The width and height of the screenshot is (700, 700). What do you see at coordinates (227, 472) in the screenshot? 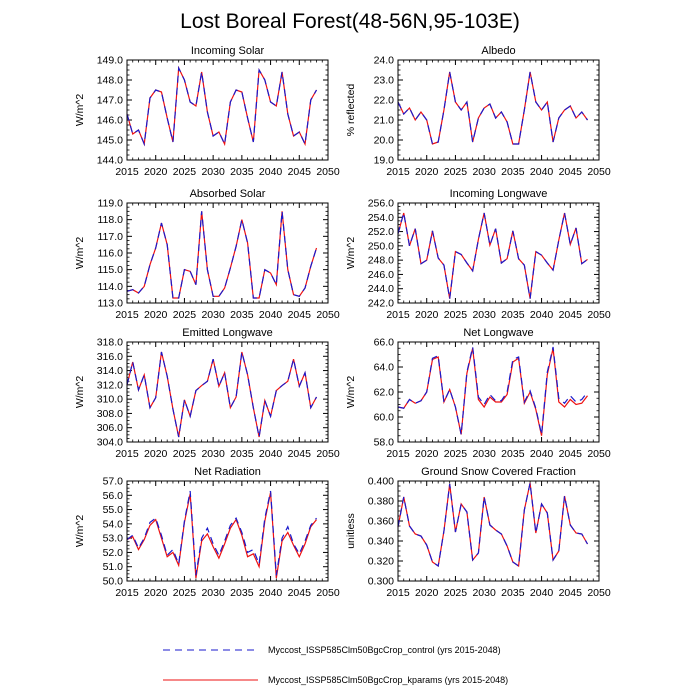
I see `panel-title: Net Radiation` at bounding box center [227, 472].